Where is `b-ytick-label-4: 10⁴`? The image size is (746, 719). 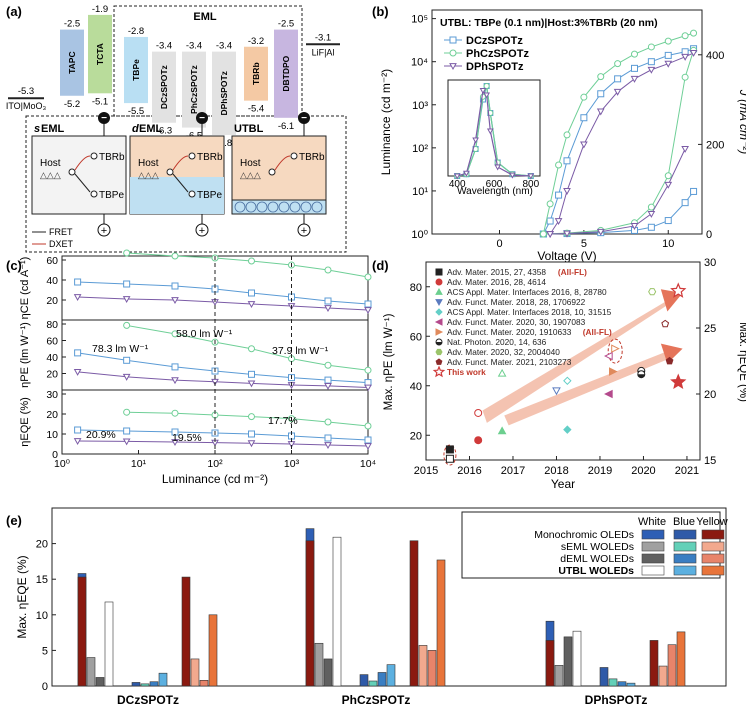
b-ytick-label-4: 10⁴ is located at coordinates (419, 63).